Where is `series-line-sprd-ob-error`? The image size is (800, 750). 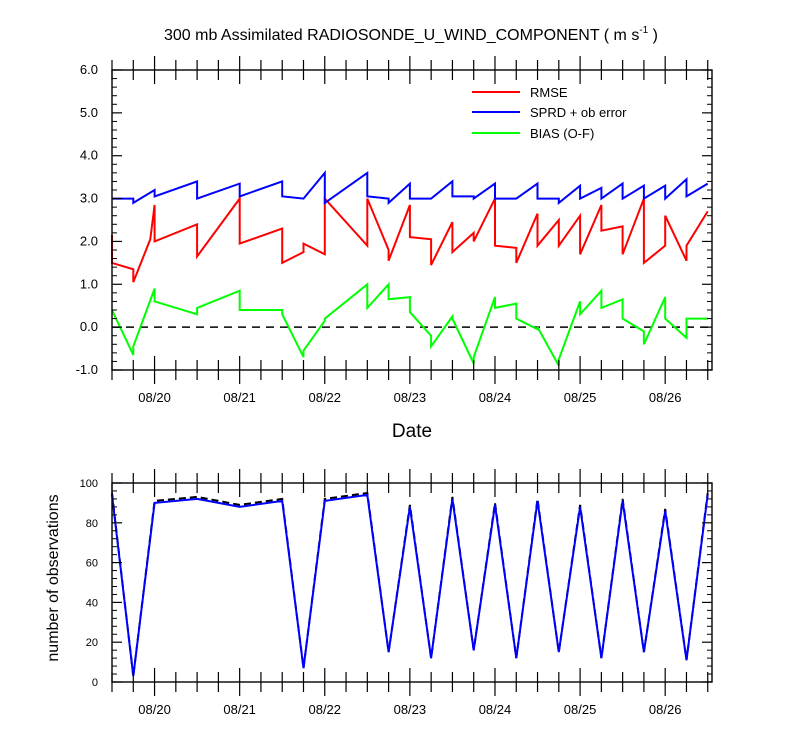 series-line-sprd-ob-error is located at coordinates (410, 188).